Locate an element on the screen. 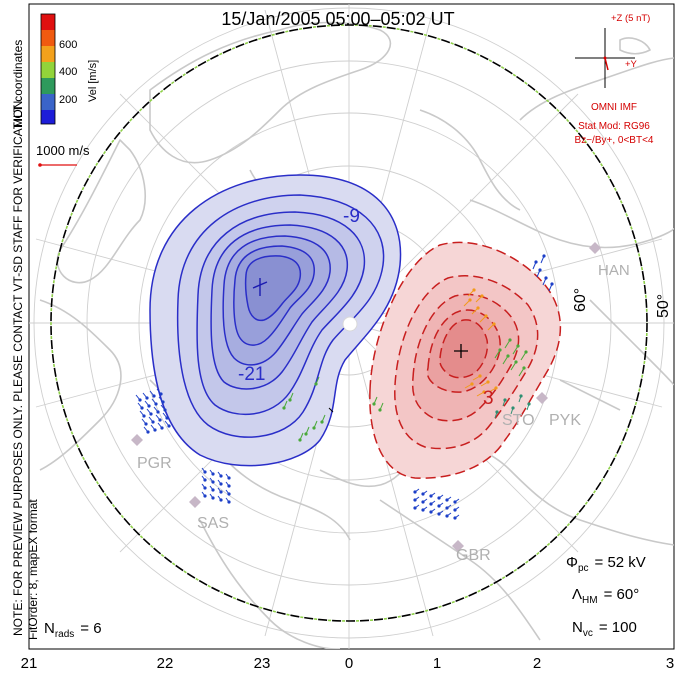 The image size is (680, 674). mlt-tick-22: 22 is located at coordinates (165, 663).